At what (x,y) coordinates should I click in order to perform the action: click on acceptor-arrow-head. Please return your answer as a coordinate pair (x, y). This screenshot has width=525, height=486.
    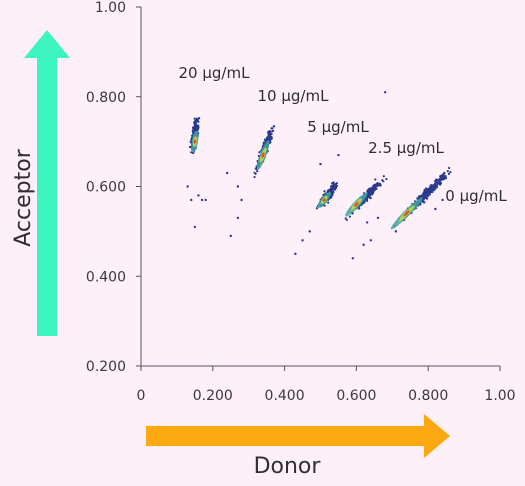
    Looking at the image, I should click on (47, 44).